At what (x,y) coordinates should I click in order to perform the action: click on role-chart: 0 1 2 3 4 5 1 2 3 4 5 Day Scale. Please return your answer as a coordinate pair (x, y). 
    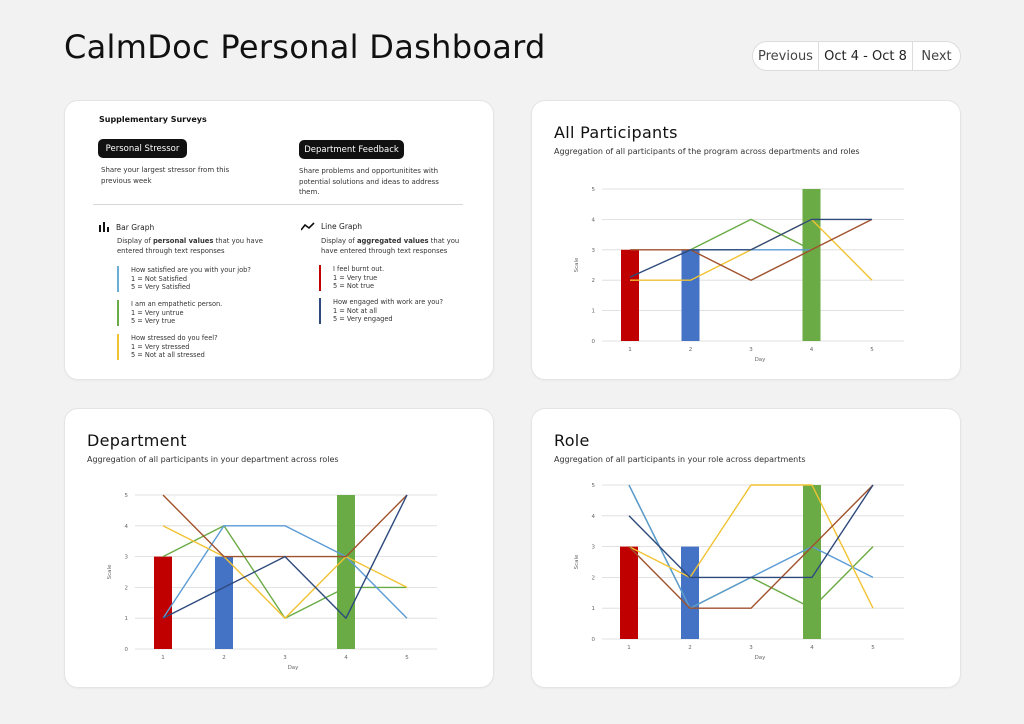
    Looking at the image, I should click on (739, 572).